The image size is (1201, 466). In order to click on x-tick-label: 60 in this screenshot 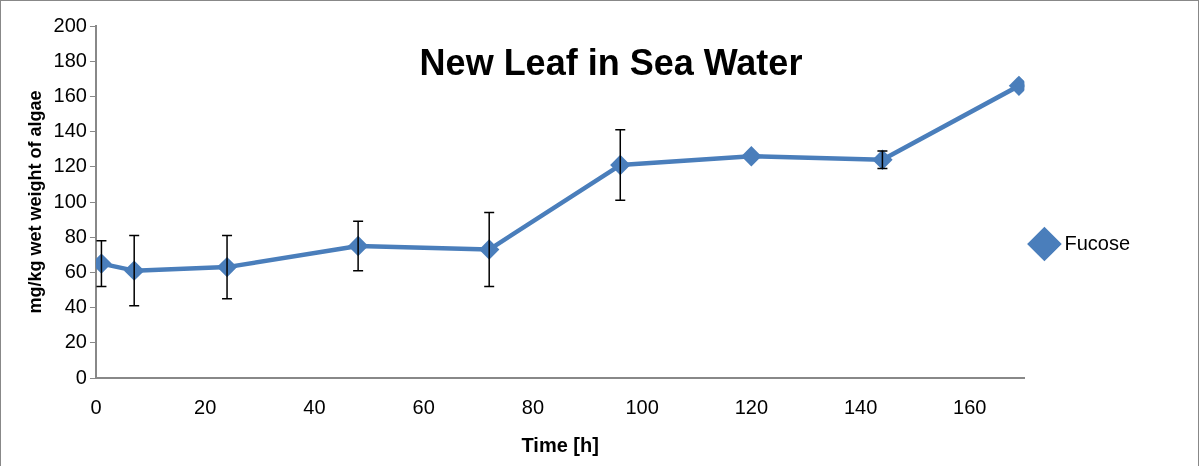, I will do `click(423, 406)`.